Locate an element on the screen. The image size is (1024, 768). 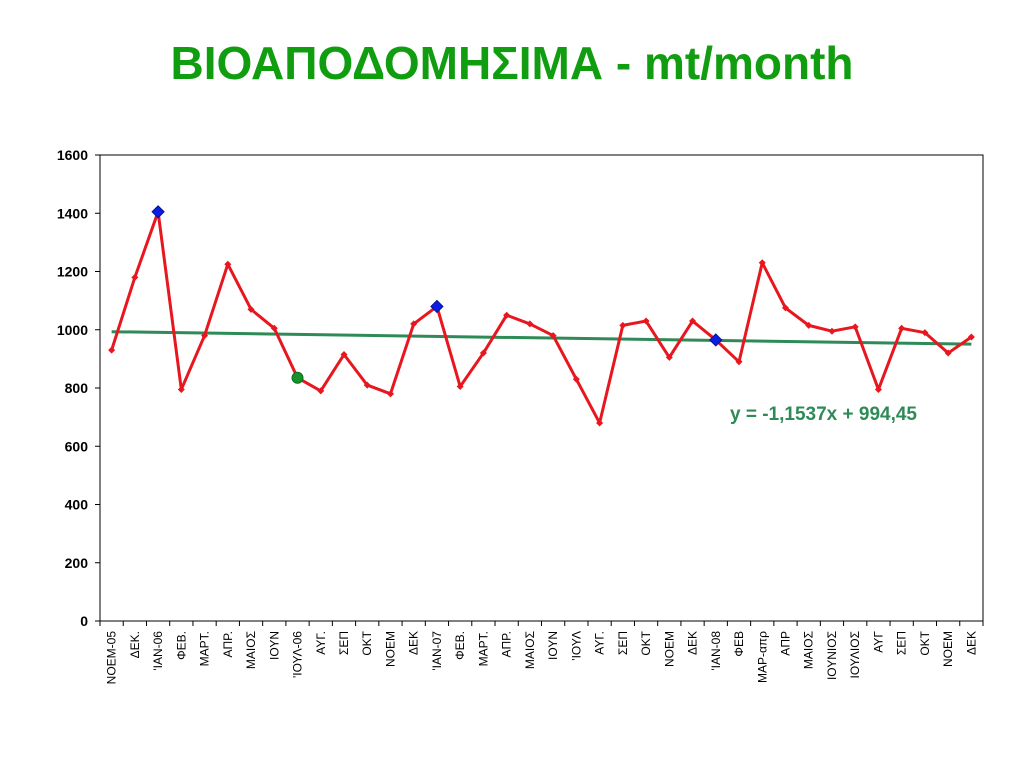
x-tick-label: ΑΥΓ is located at coordinates (878, 642).